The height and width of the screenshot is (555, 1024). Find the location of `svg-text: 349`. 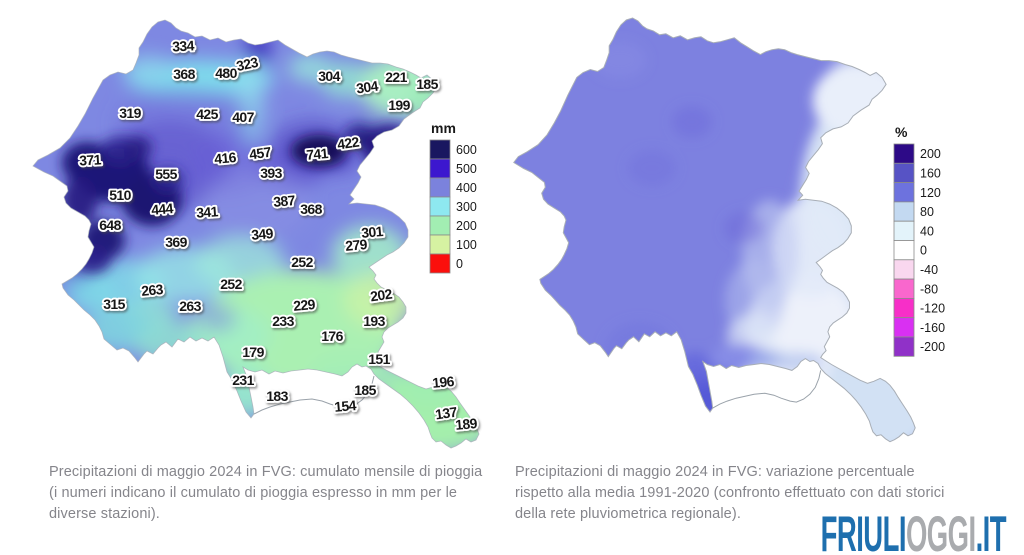

svg-text: 349 is located at coordinates (263, 234).